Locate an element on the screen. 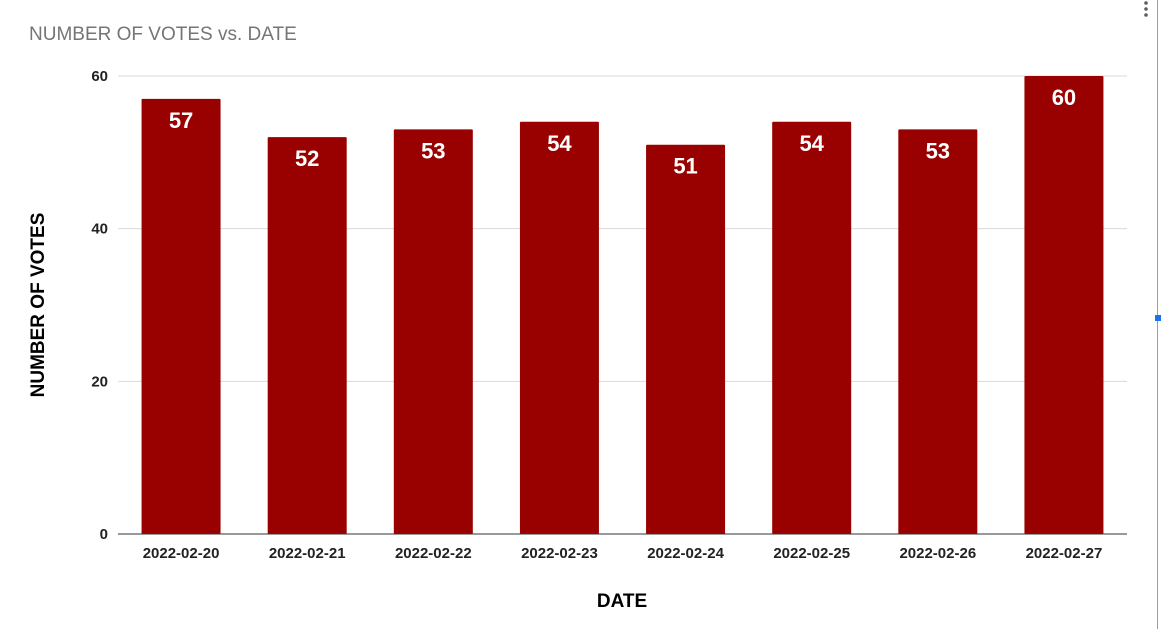 The height and width of the screenshot is (629, 1162). data-label: 60 is located at coordinates (1064, 97).